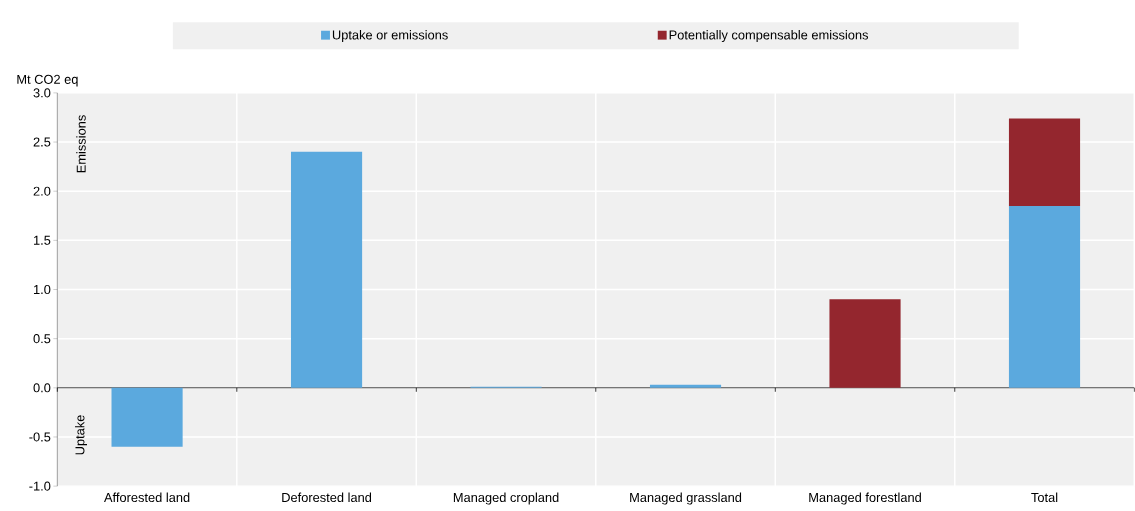  Describe the element at coordinates (769, 36) in the screenshot. I see `legend-label: Potentially compensable emissions` at that location.